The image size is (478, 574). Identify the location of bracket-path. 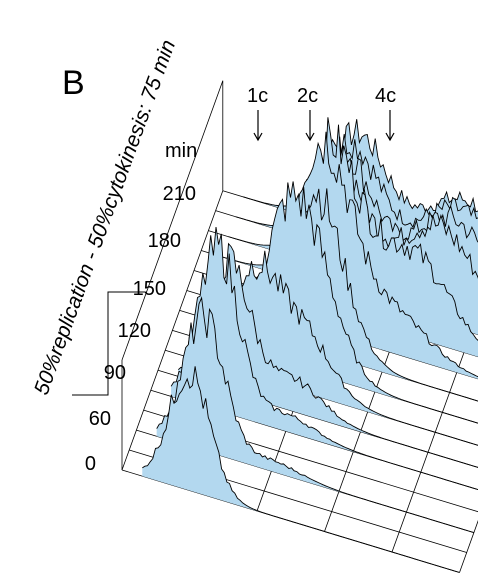
(108, 343).